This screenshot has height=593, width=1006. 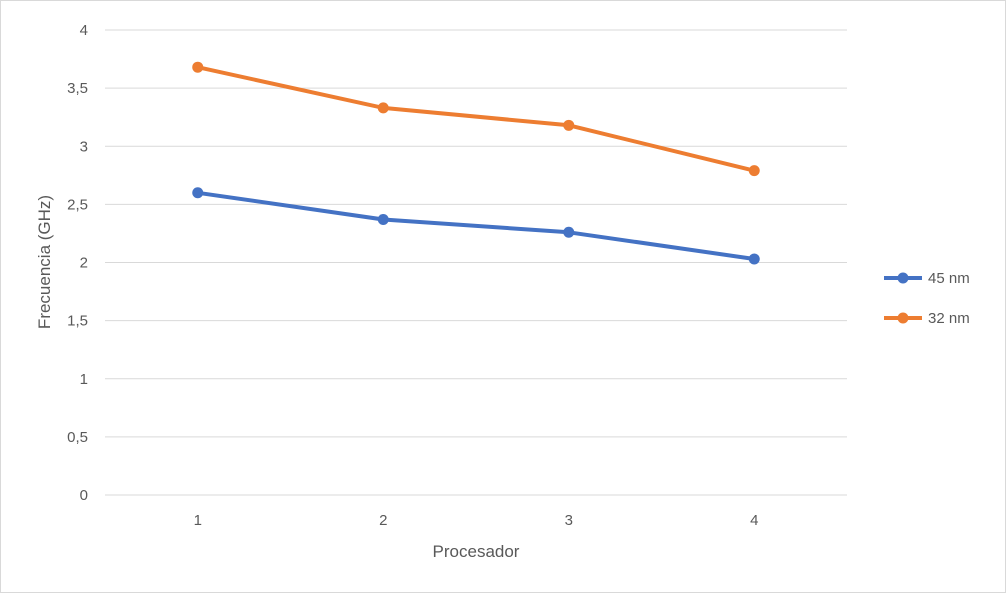 I want to click on legend-label: 45 nm, so click(x=949, y=278).